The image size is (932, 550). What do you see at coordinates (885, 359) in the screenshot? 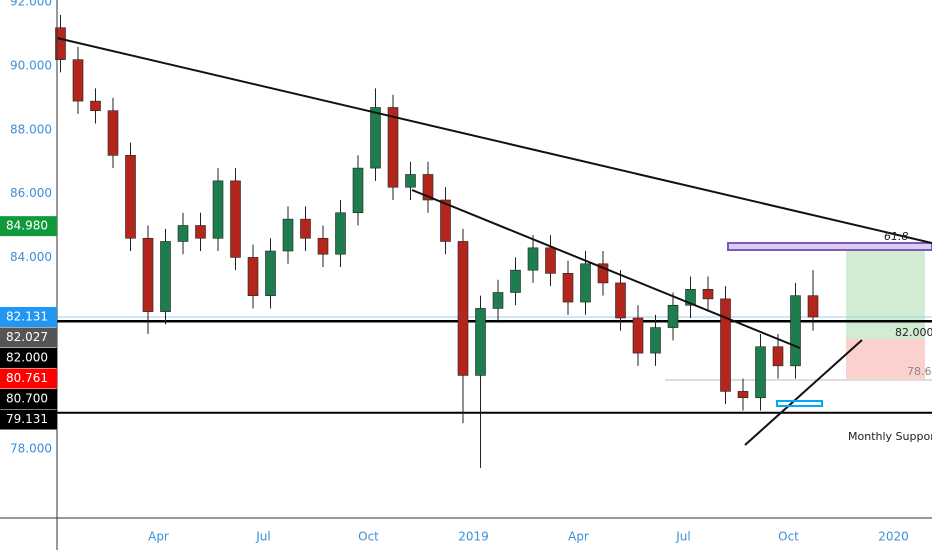
I see `stop-zone` at bounding box center [885, 359].